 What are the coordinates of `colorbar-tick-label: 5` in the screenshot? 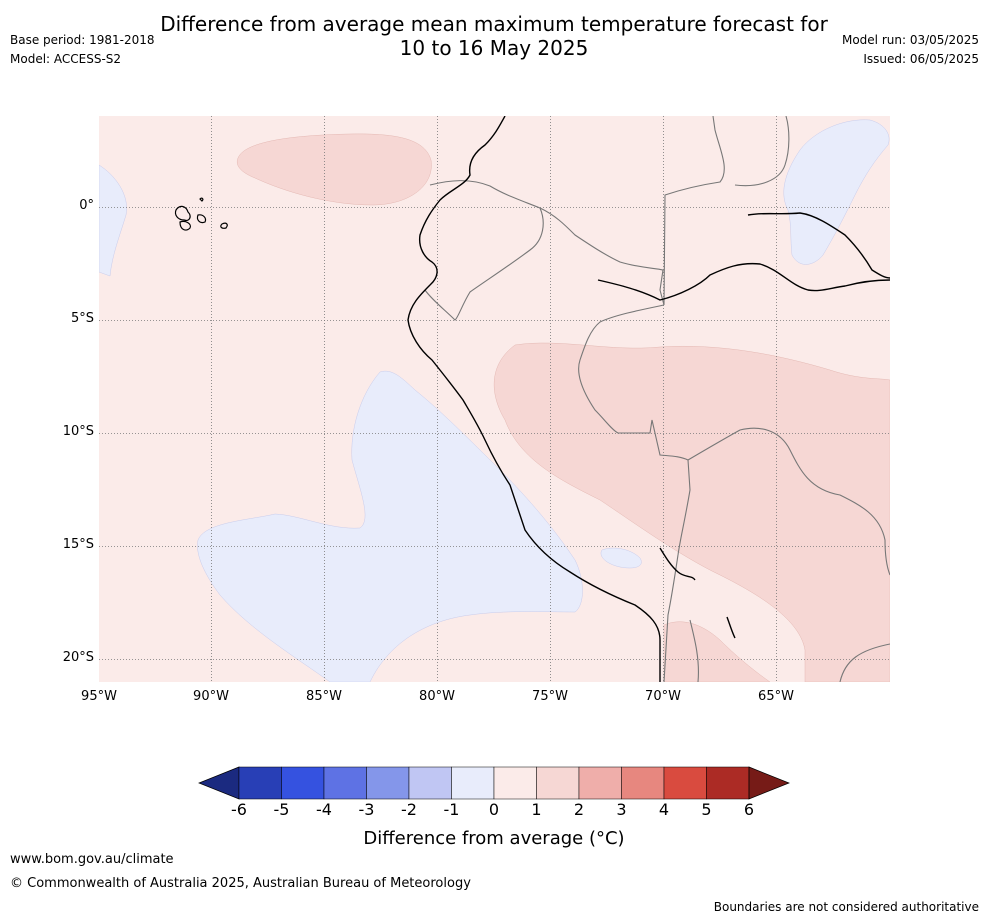 It's located at (706, 809).